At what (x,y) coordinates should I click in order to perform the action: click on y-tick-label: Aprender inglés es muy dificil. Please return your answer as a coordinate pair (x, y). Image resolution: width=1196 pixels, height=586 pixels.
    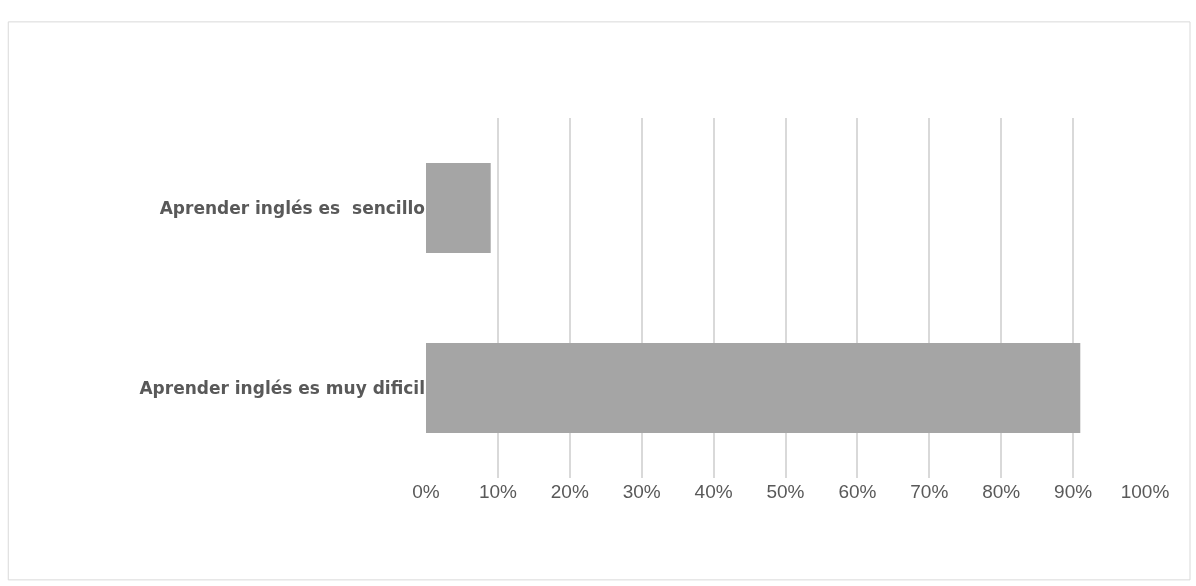
    Looking at the image, I should click on (282, 387).